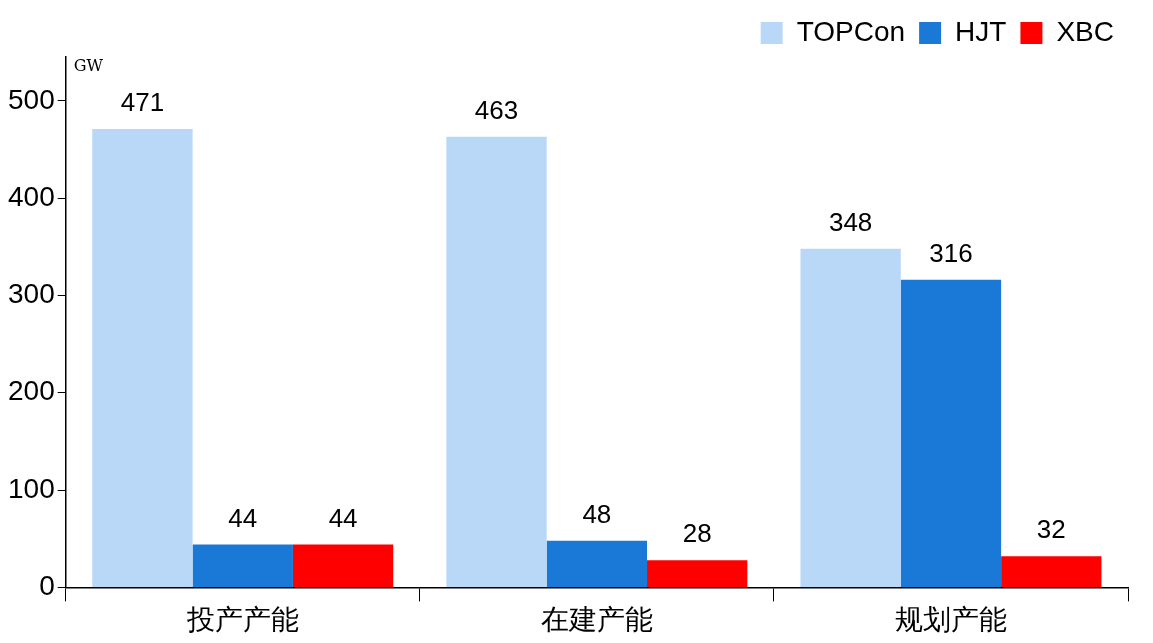  I want to click on data-label: 48, so click(597, 513).